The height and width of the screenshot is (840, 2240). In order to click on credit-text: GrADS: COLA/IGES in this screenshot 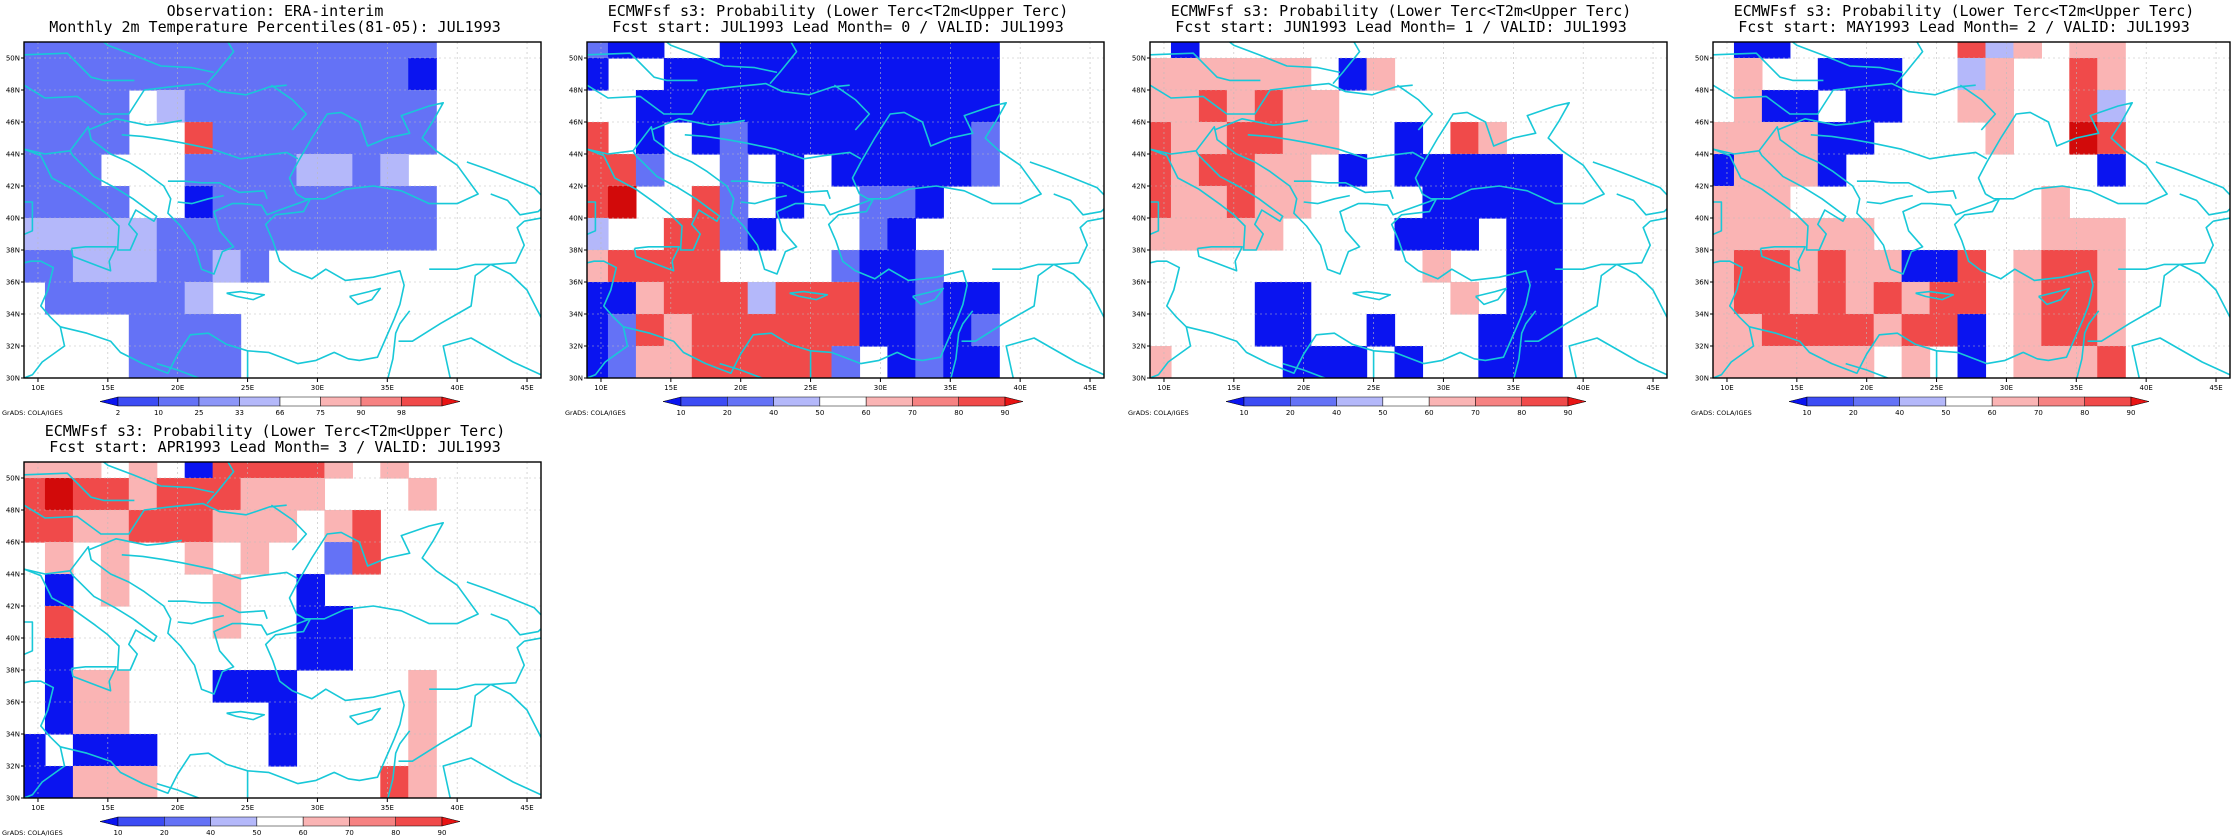, I will do `click(1158, 413)`.